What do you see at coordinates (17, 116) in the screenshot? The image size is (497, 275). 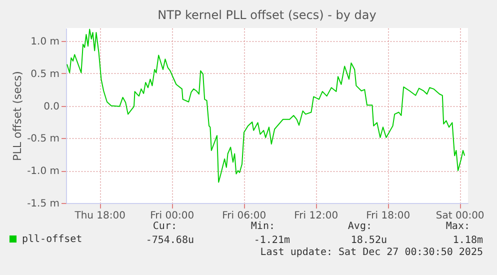 I see `y-axis-title: PLL offset (secs)` at bounding box center [17, 116].